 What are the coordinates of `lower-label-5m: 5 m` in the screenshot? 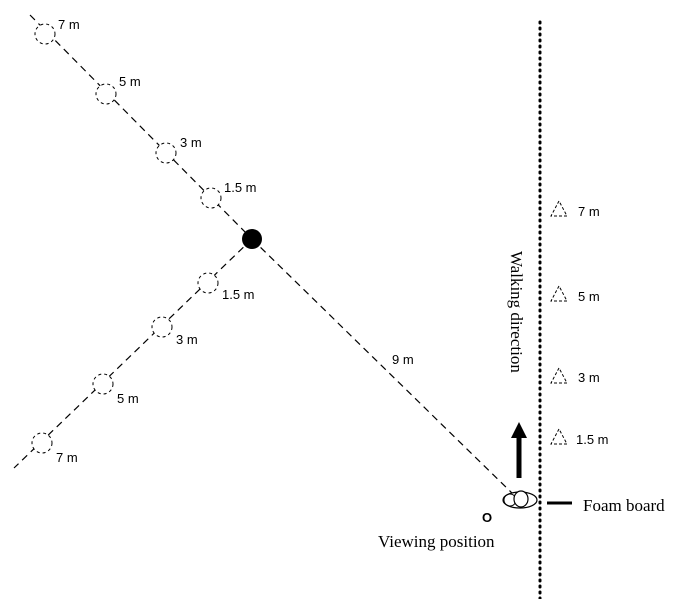 It's located at (128, 398).